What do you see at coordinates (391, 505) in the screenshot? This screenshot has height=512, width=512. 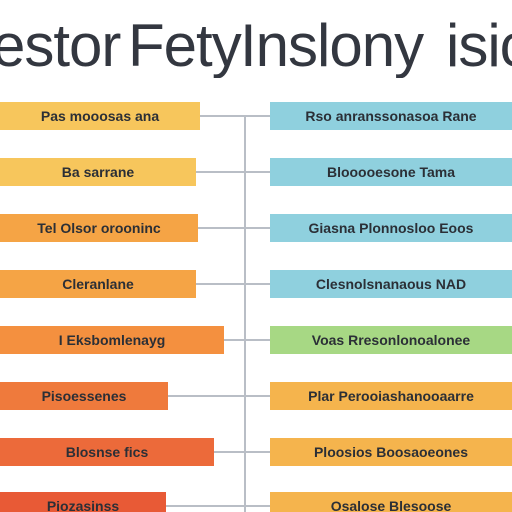 I see `right-bar-label: Osalose Blesoose` at bounding box center [391, 505].